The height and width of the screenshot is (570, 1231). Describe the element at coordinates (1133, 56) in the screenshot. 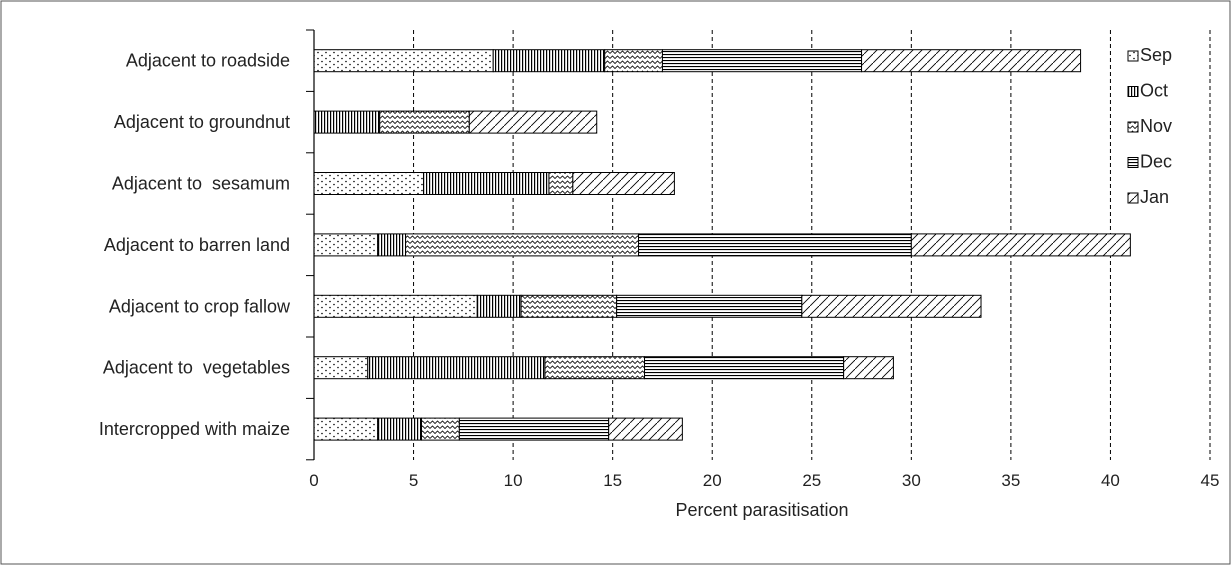

I see `legend-swatch-sep` at that location.